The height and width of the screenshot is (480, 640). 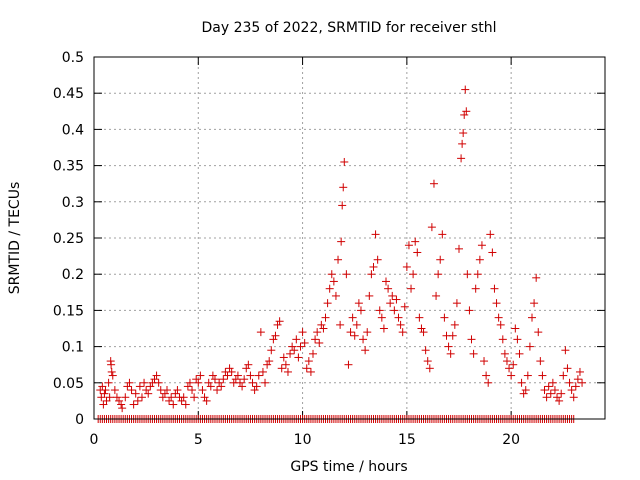 What do you see at coordinates (15, 238) in the screenshot?
I see `y-axis-label: SRMTID / TECUs` at bounding box center [15, 238].